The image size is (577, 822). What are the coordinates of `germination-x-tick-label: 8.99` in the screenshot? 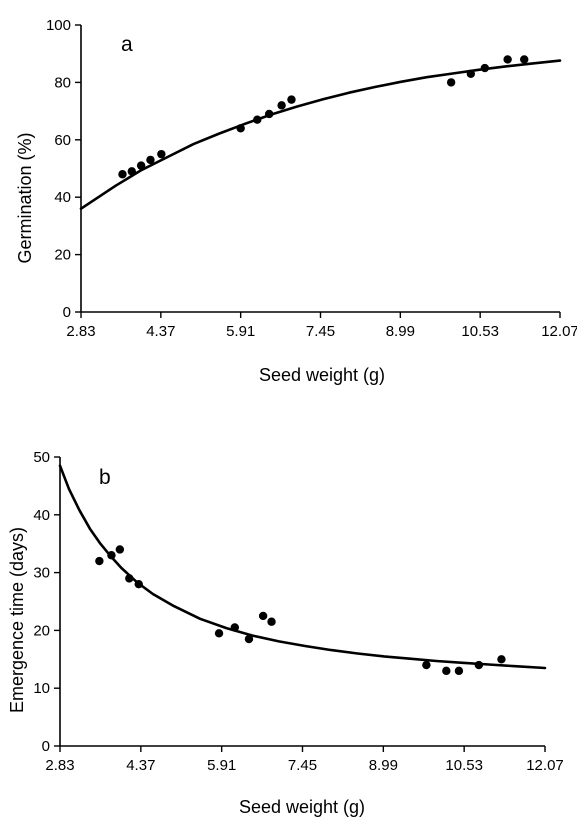 It's located at (400, 331).